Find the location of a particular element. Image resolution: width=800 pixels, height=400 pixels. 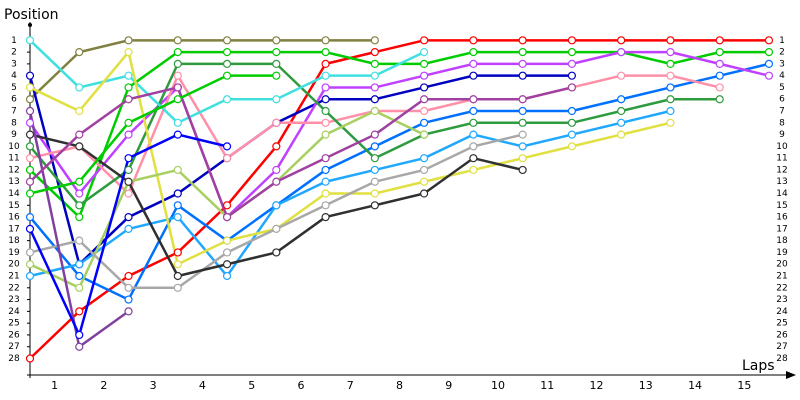

y-tick-label-right: 15 is located at coordinates (781, 206).